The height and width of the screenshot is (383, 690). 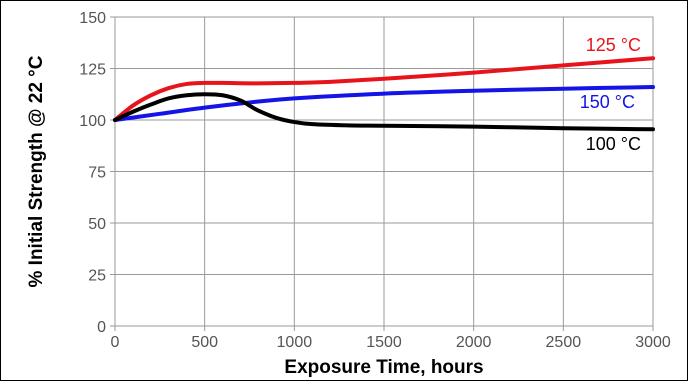 I want to click on y-tick-label: 0, so click(x=101, y=327).